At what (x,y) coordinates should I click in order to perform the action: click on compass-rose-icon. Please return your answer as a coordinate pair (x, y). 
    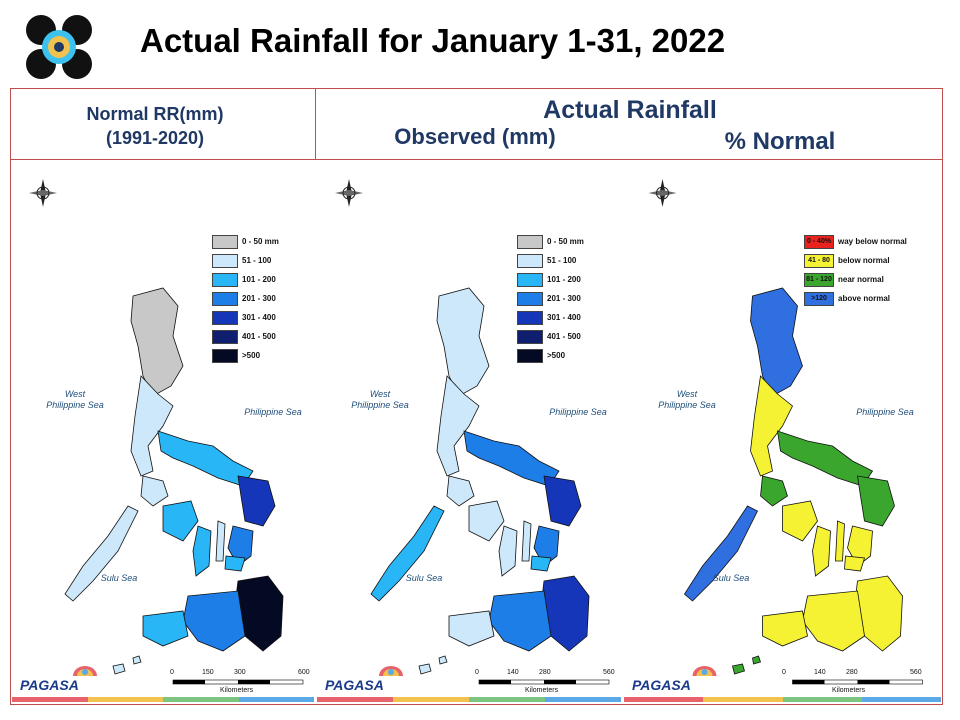
    Looking at the image, I should click on (43, 193).